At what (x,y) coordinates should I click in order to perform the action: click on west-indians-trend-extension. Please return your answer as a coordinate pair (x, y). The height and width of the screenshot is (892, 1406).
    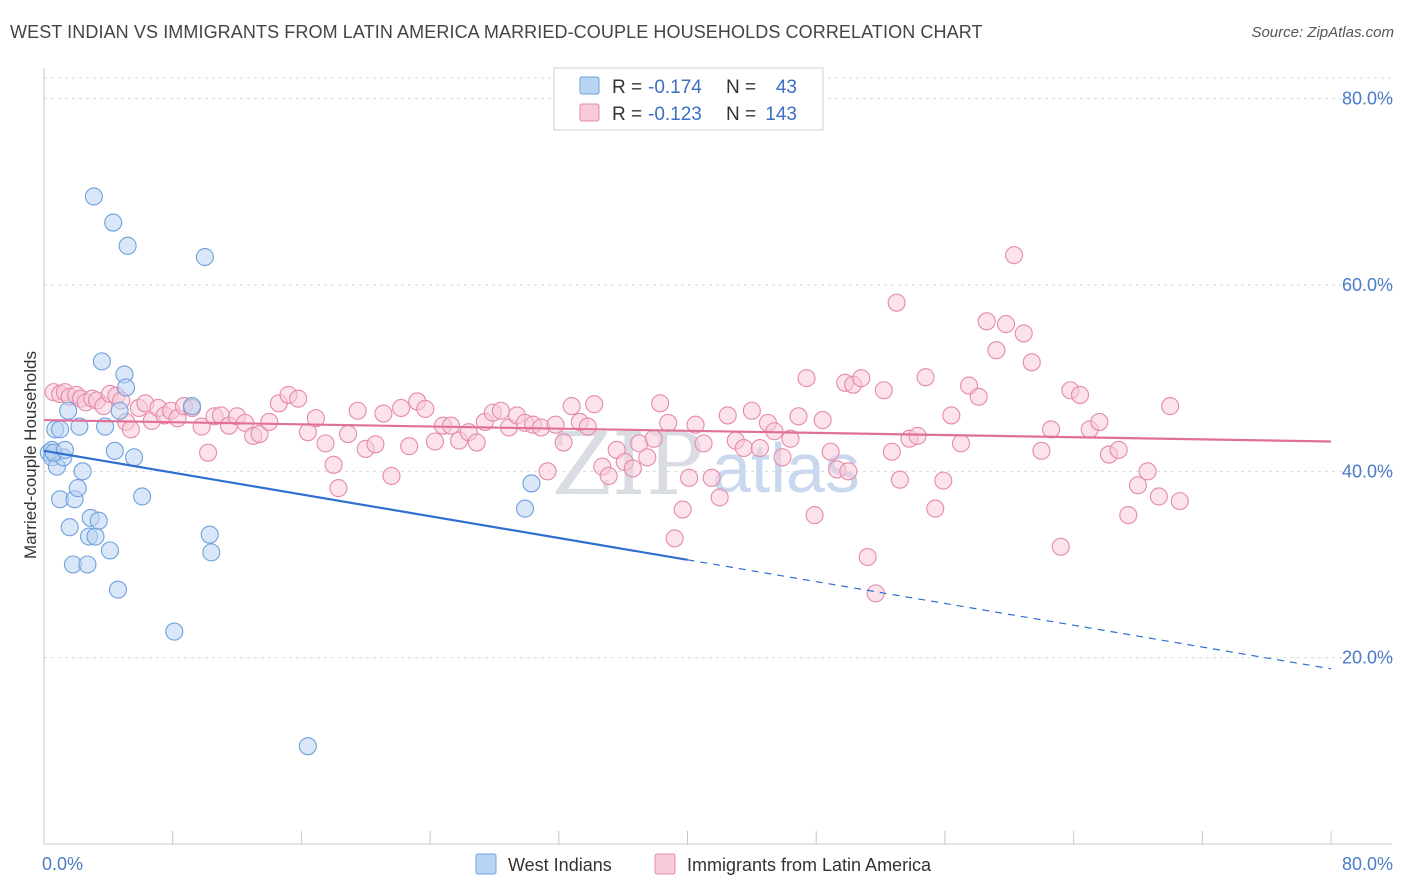
    Looking at the image, I should click on (1009, 614).